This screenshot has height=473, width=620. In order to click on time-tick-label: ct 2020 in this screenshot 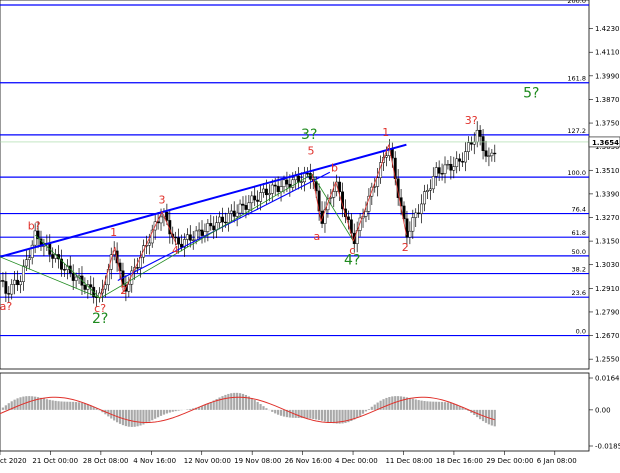, I will do `click(13, 461)`.